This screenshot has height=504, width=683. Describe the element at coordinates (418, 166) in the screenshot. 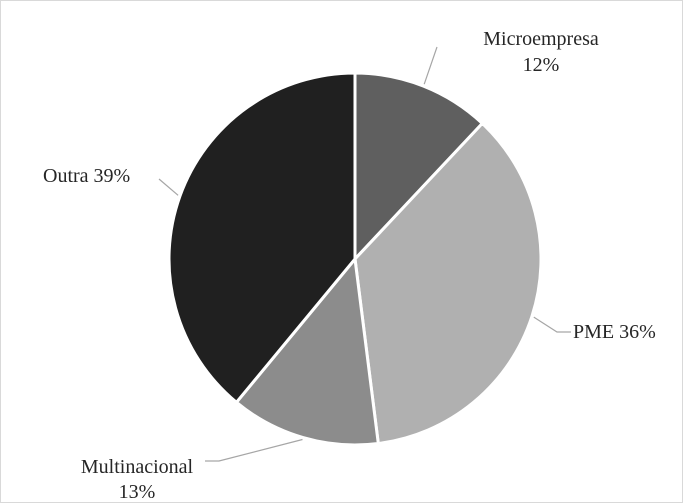

I see `pie-slice-microempresa` at that location.